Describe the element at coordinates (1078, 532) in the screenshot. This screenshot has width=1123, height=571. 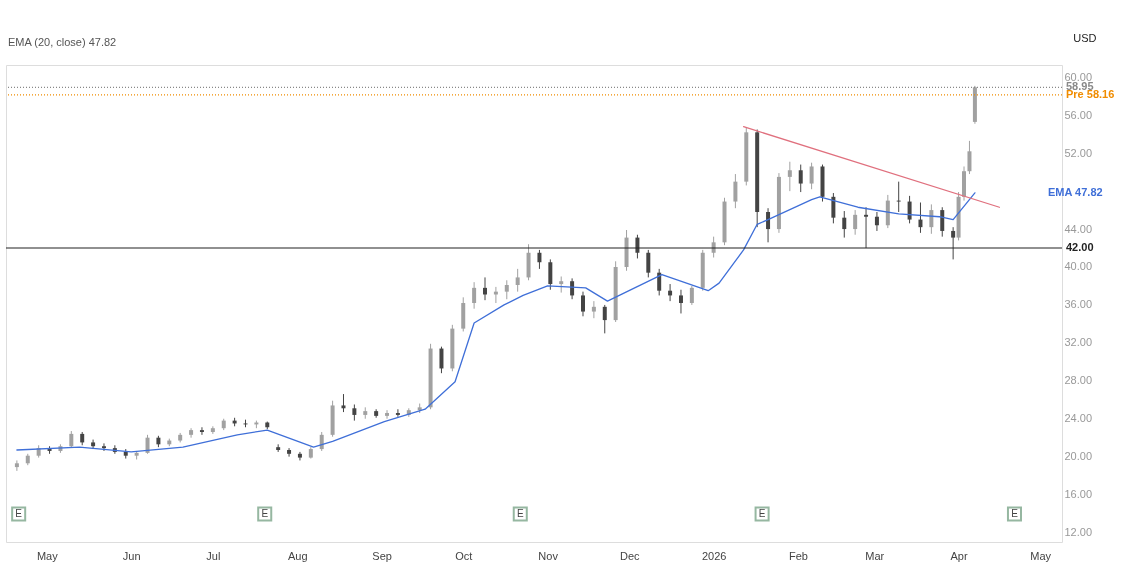
I see `y-tick-label: 12.00` at that location.